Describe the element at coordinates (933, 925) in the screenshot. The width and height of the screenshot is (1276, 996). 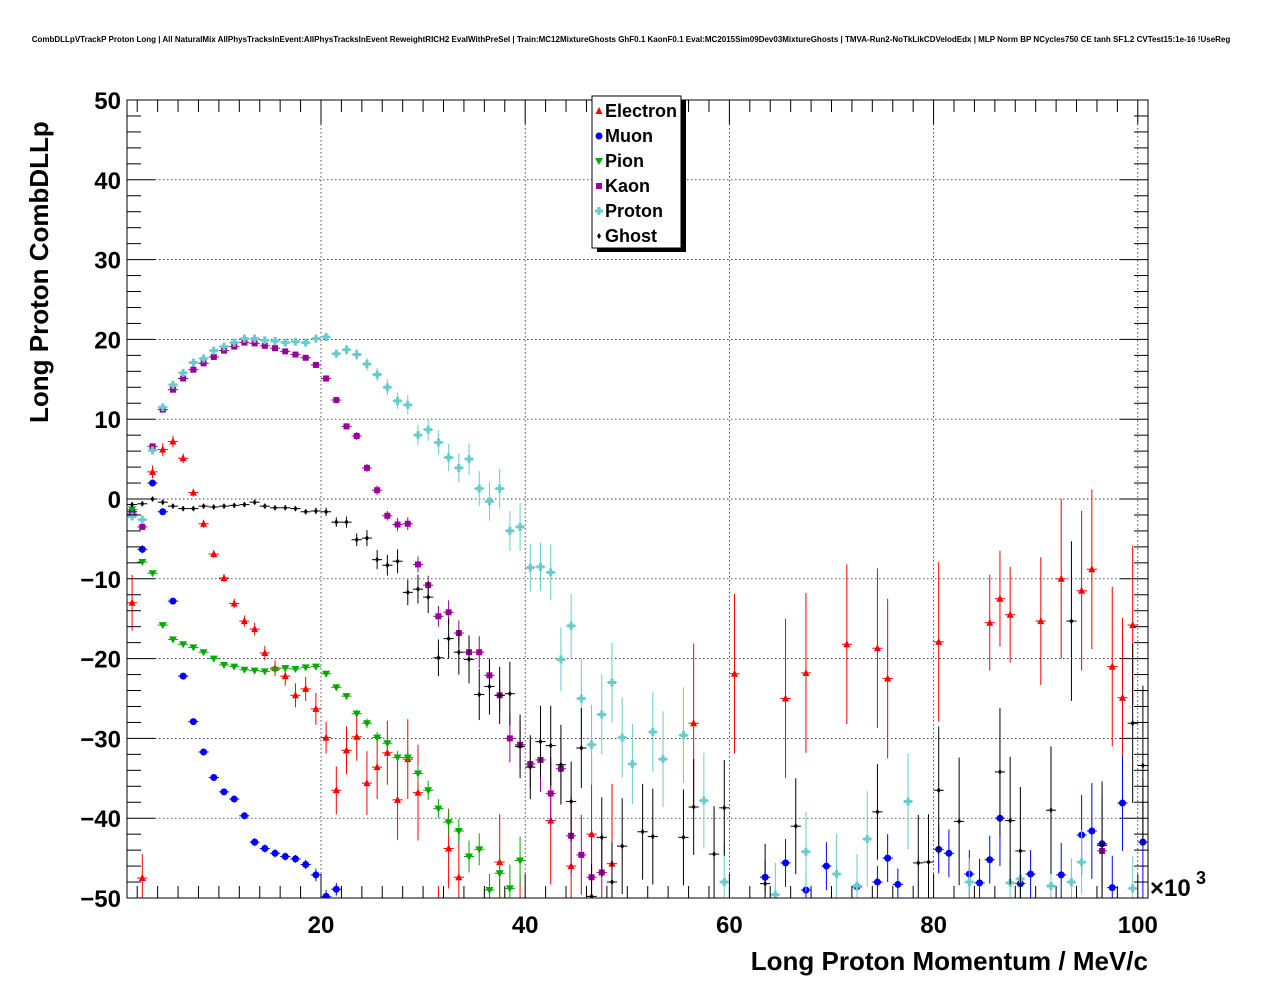
I see `x-tick-label: 80` at that location.